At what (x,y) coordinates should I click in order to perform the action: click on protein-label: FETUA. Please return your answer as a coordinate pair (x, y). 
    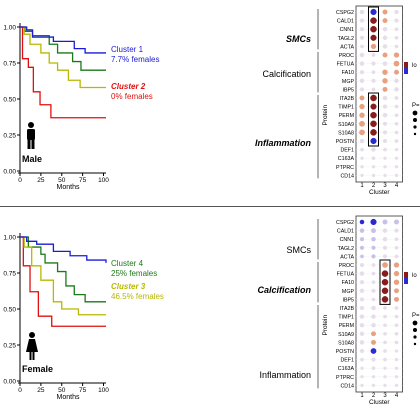
    Looking at the image, I should click on (346, 275).